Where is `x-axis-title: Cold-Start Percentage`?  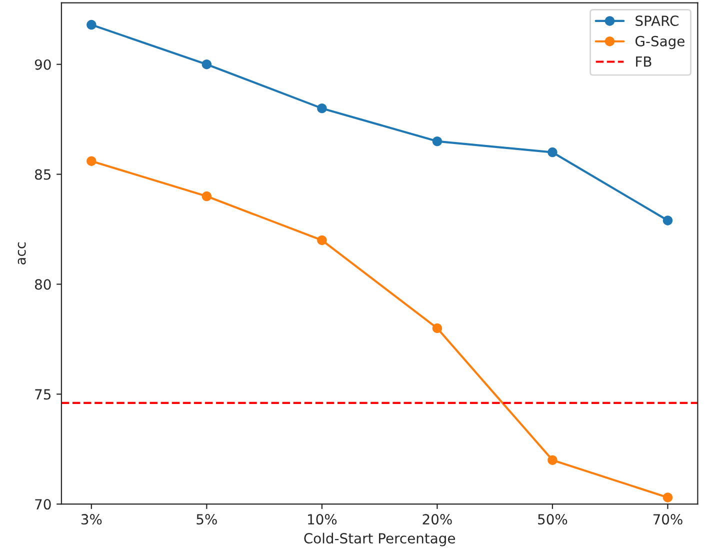
x-axis-title: Cold-Start Percentage is located at coordinates (380, 539).